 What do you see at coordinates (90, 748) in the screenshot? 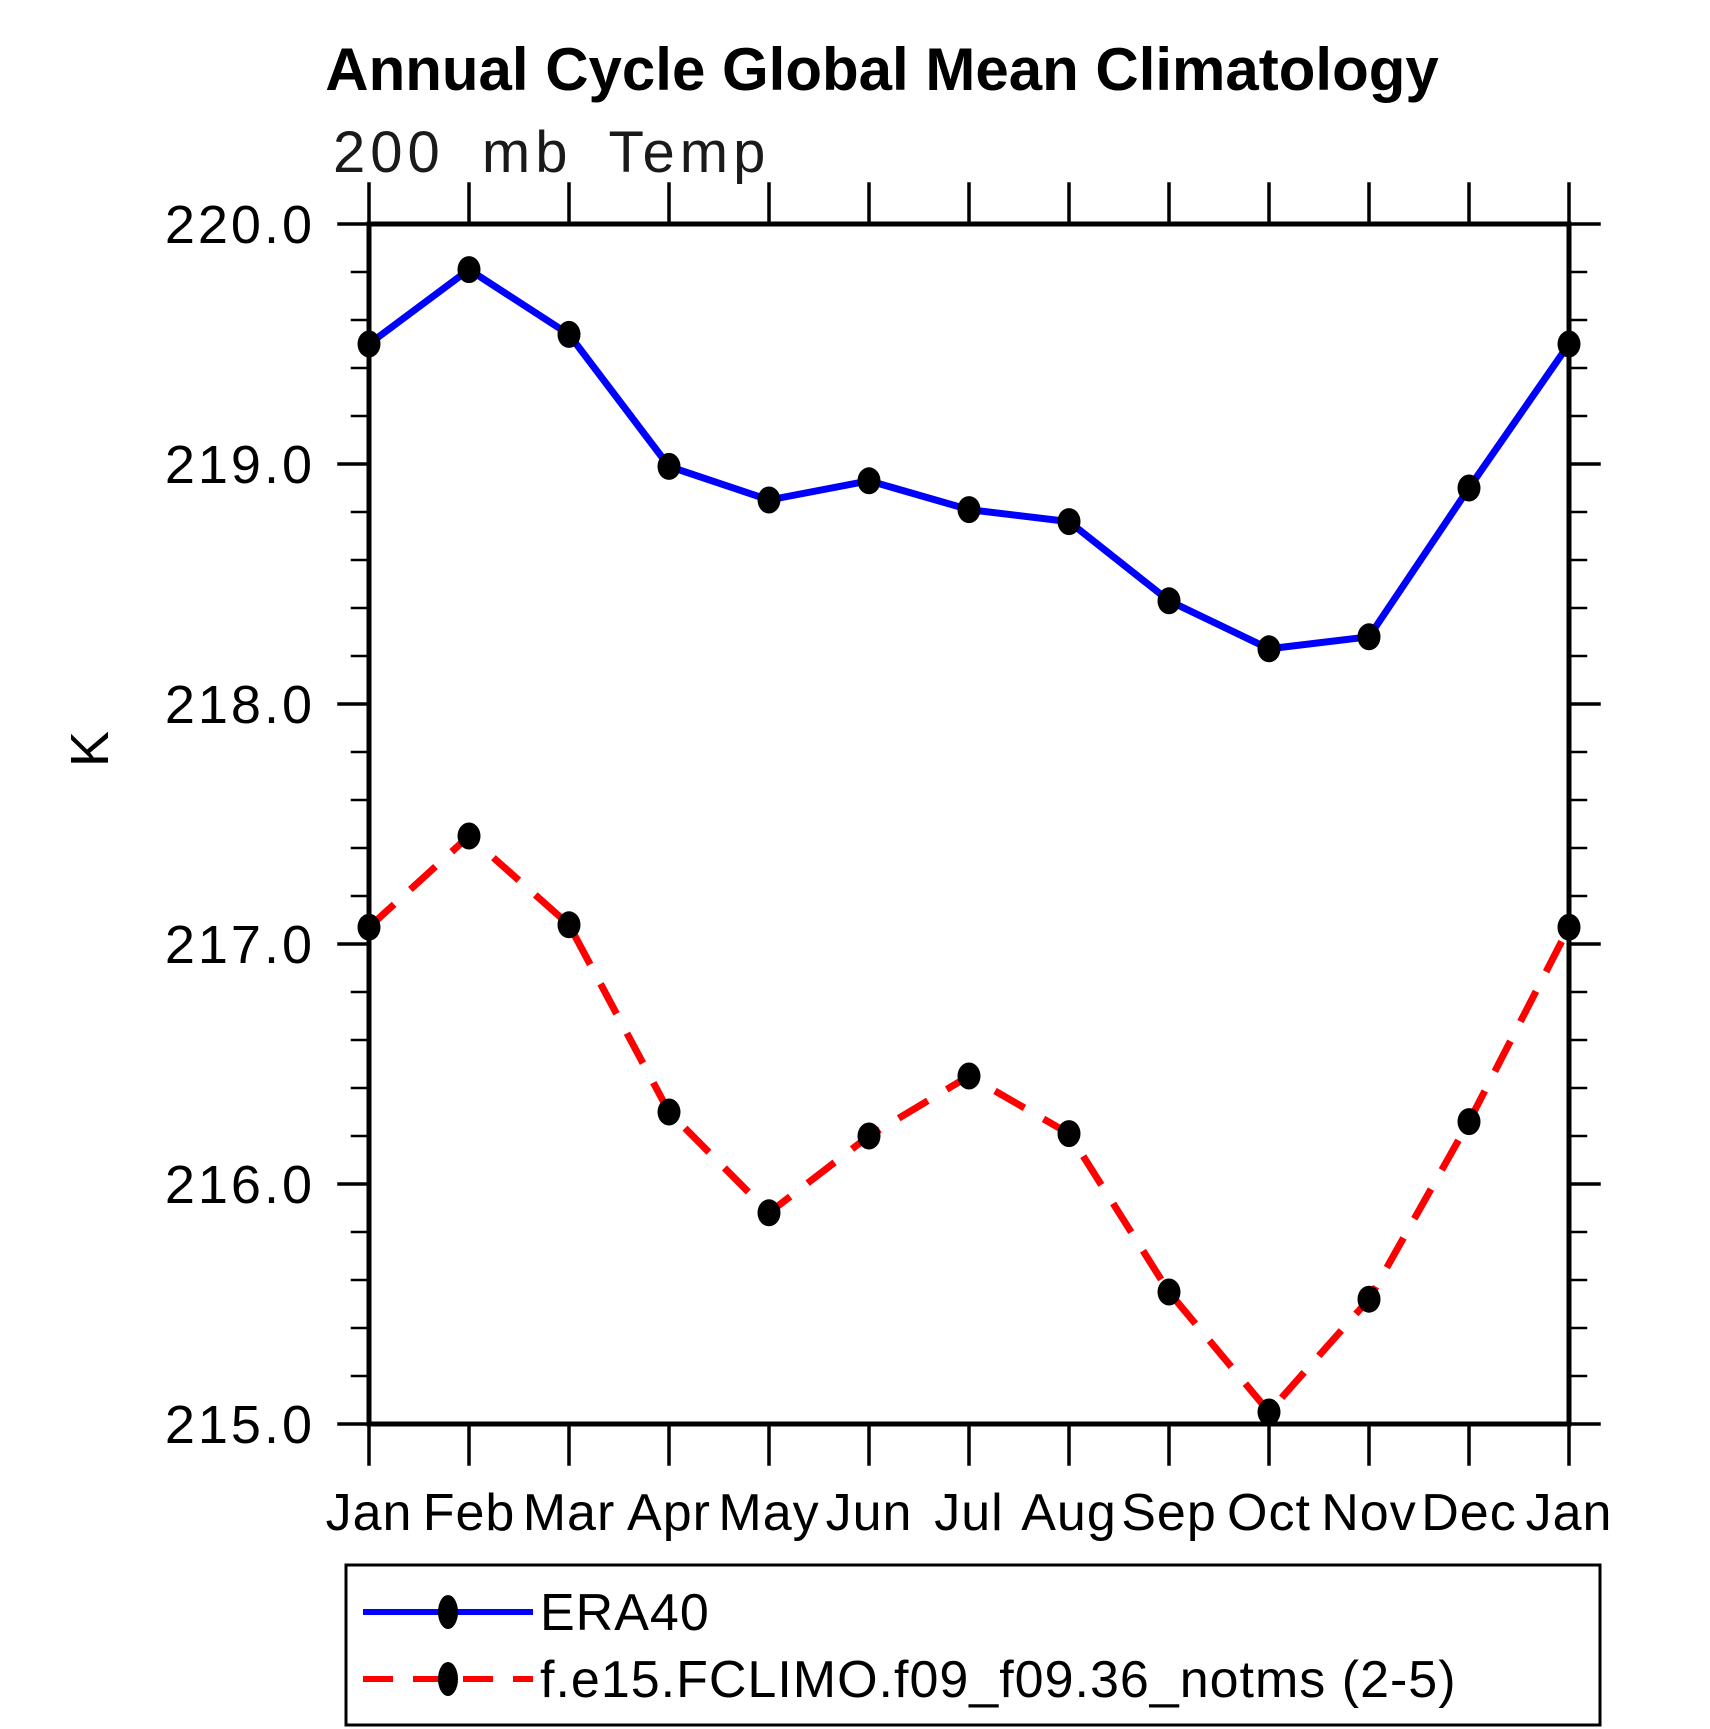
I see `y-axis-label: K` at bounding box center [90, 748].